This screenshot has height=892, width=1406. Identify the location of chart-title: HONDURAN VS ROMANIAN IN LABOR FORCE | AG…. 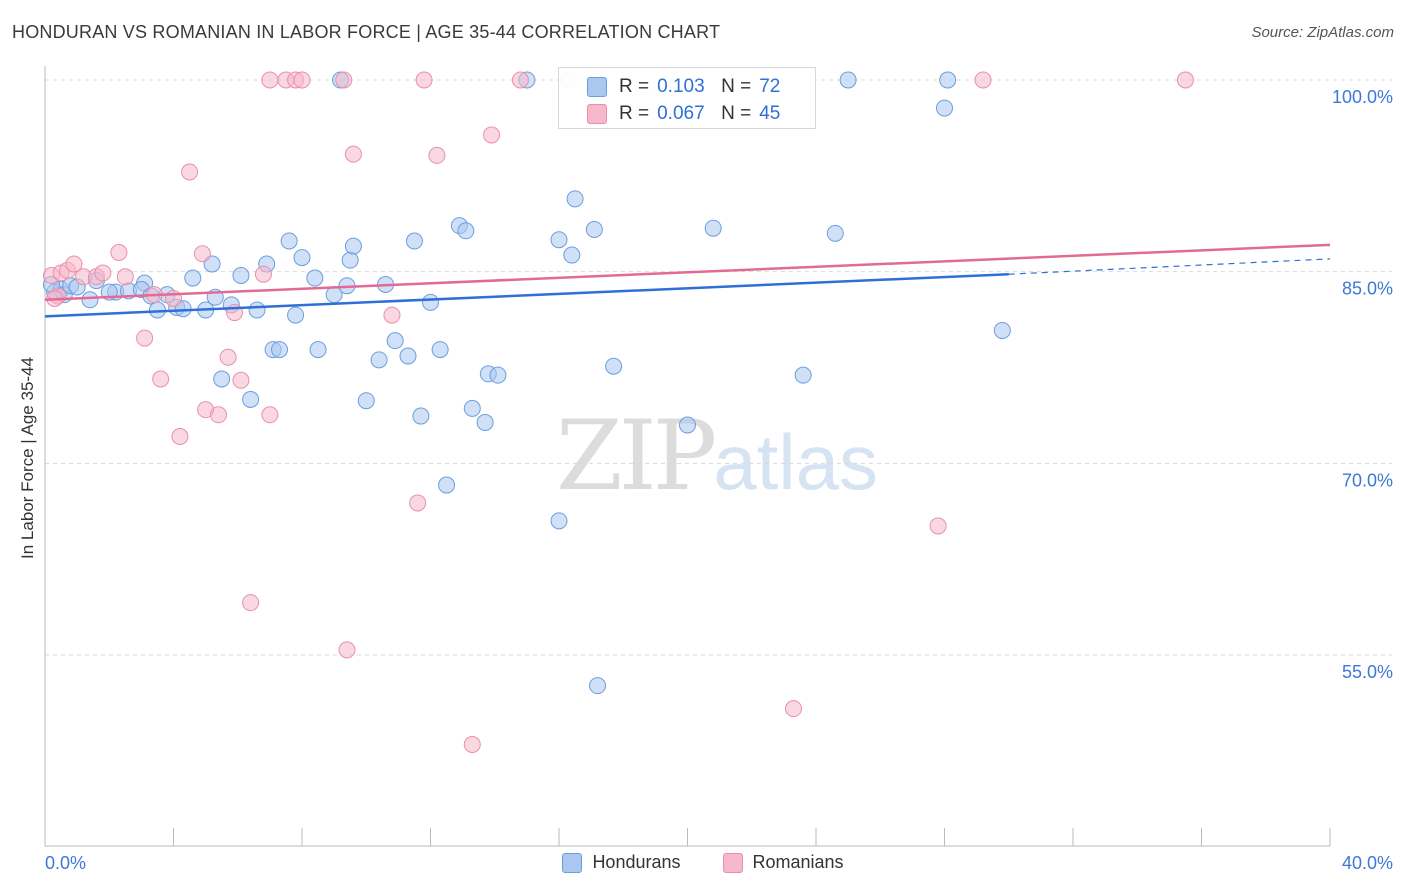
(366, 32).